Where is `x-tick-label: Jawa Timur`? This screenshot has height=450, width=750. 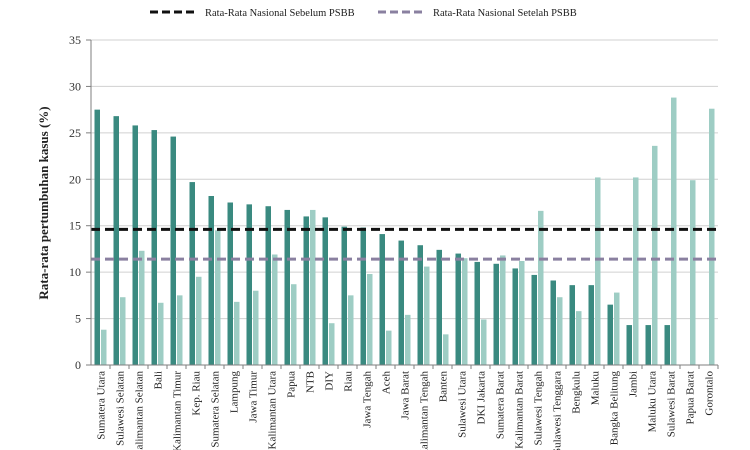
x-tick-label: Jawa Timur is located at coordinates (254, 397).